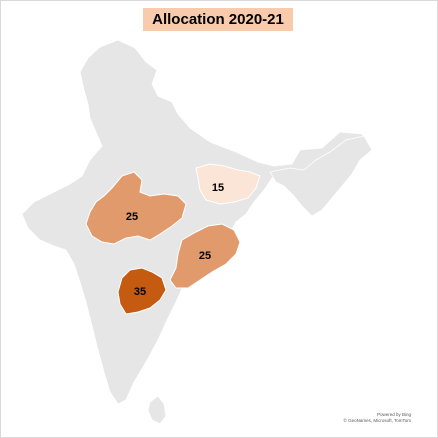 This screenshot has height=438, width=438. Describe the element at coordinates (393, 414) in the screenshot. I see `attribution-powered-by: Powered by Bing` at that location.